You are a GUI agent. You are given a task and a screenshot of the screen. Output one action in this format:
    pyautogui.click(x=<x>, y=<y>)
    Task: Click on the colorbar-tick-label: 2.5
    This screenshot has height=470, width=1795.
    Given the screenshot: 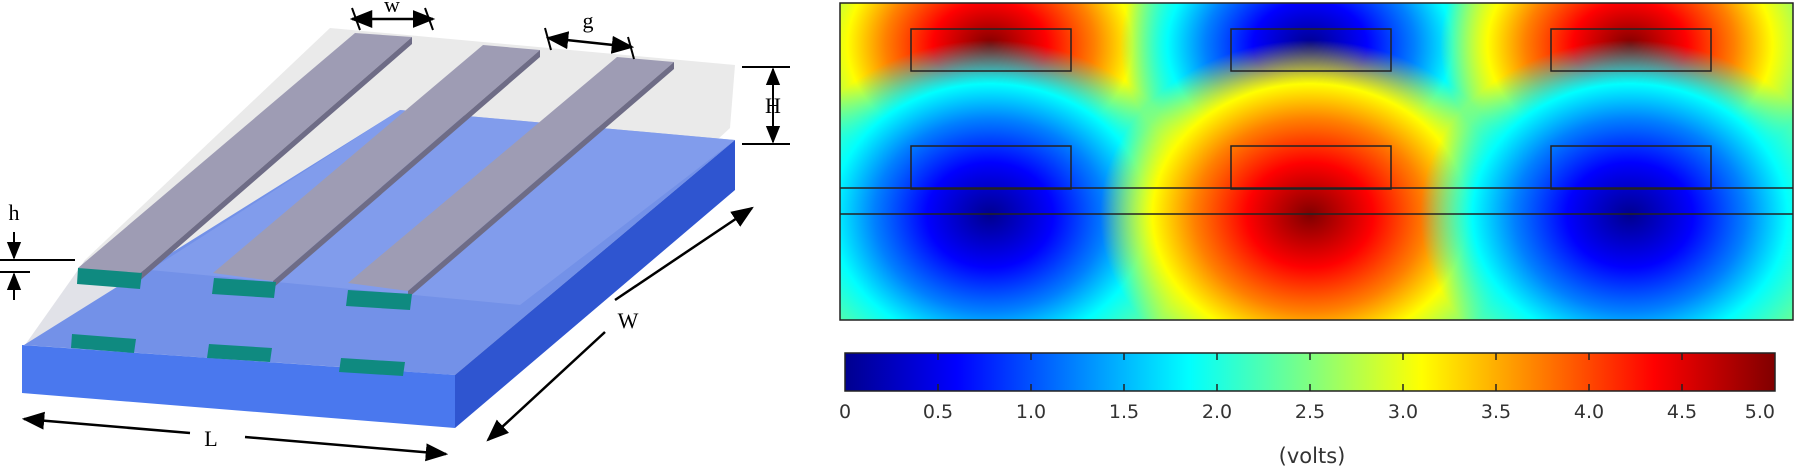 What is the action you would take?
    pyautogui.click(x=1310, y=412)
    